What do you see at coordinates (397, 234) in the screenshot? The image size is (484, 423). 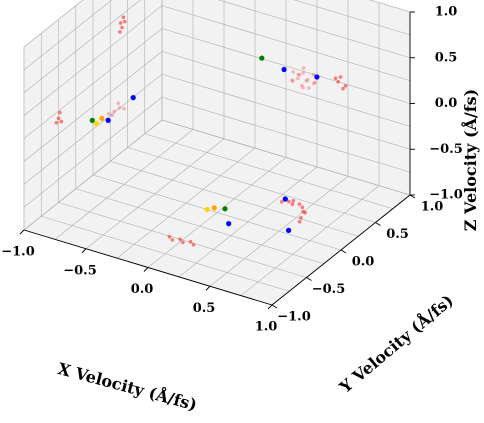 I see `y-tick-label: 0.5` at bounding box center [397, 234].